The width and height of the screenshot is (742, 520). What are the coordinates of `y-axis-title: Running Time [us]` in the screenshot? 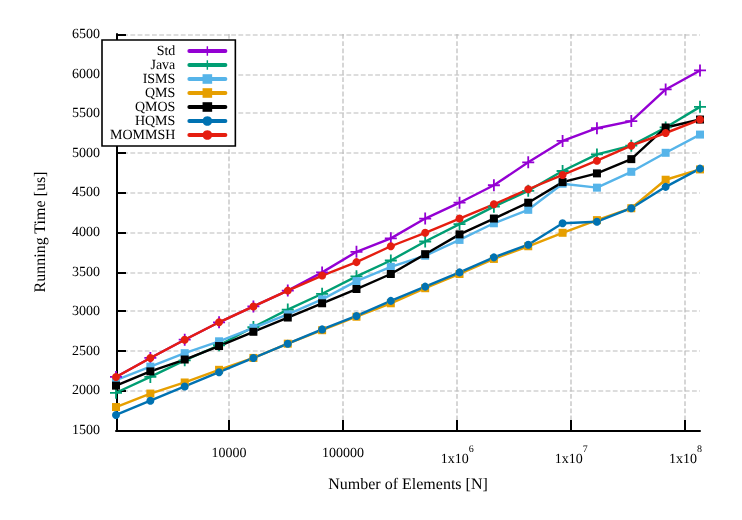 It's located at (40, 231).